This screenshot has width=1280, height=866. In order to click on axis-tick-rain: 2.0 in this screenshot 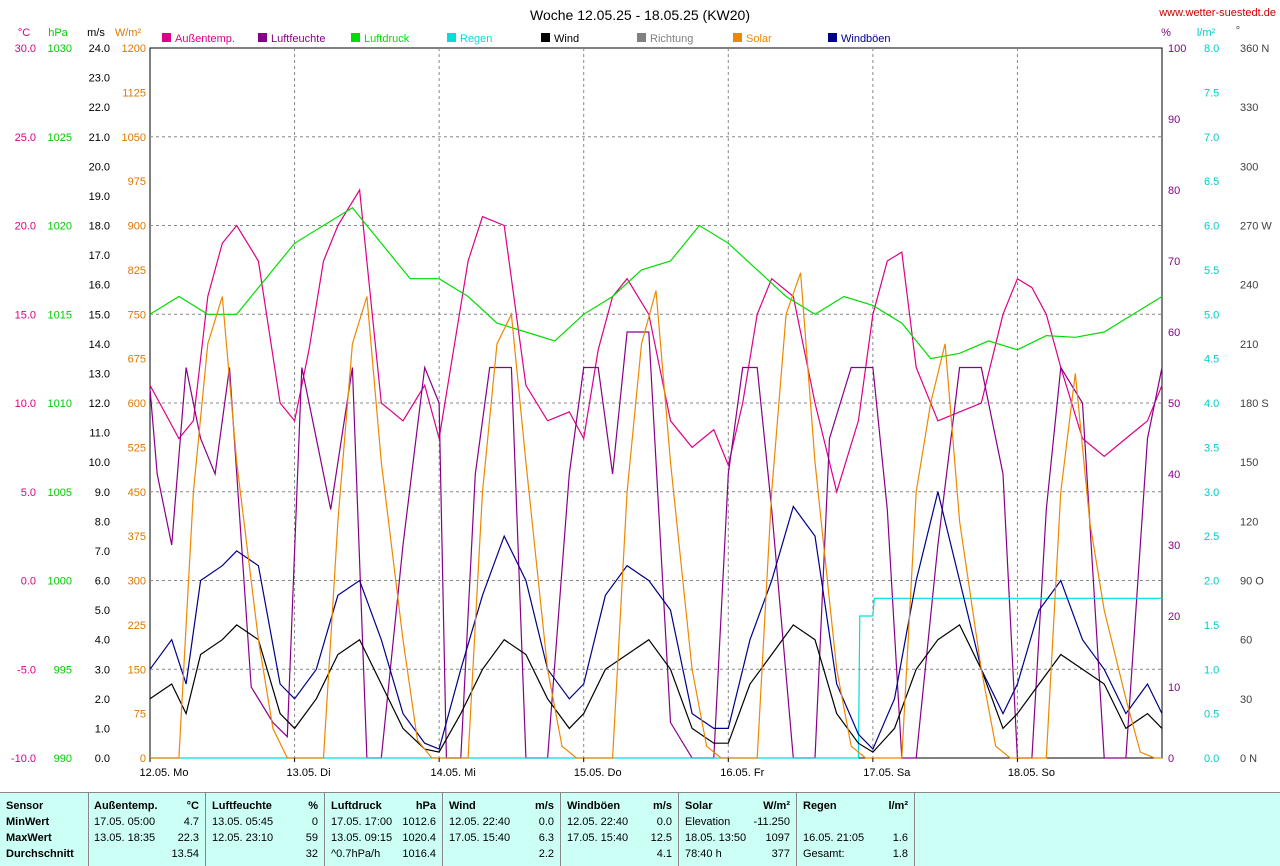, I will do `click(1211, 582)`.